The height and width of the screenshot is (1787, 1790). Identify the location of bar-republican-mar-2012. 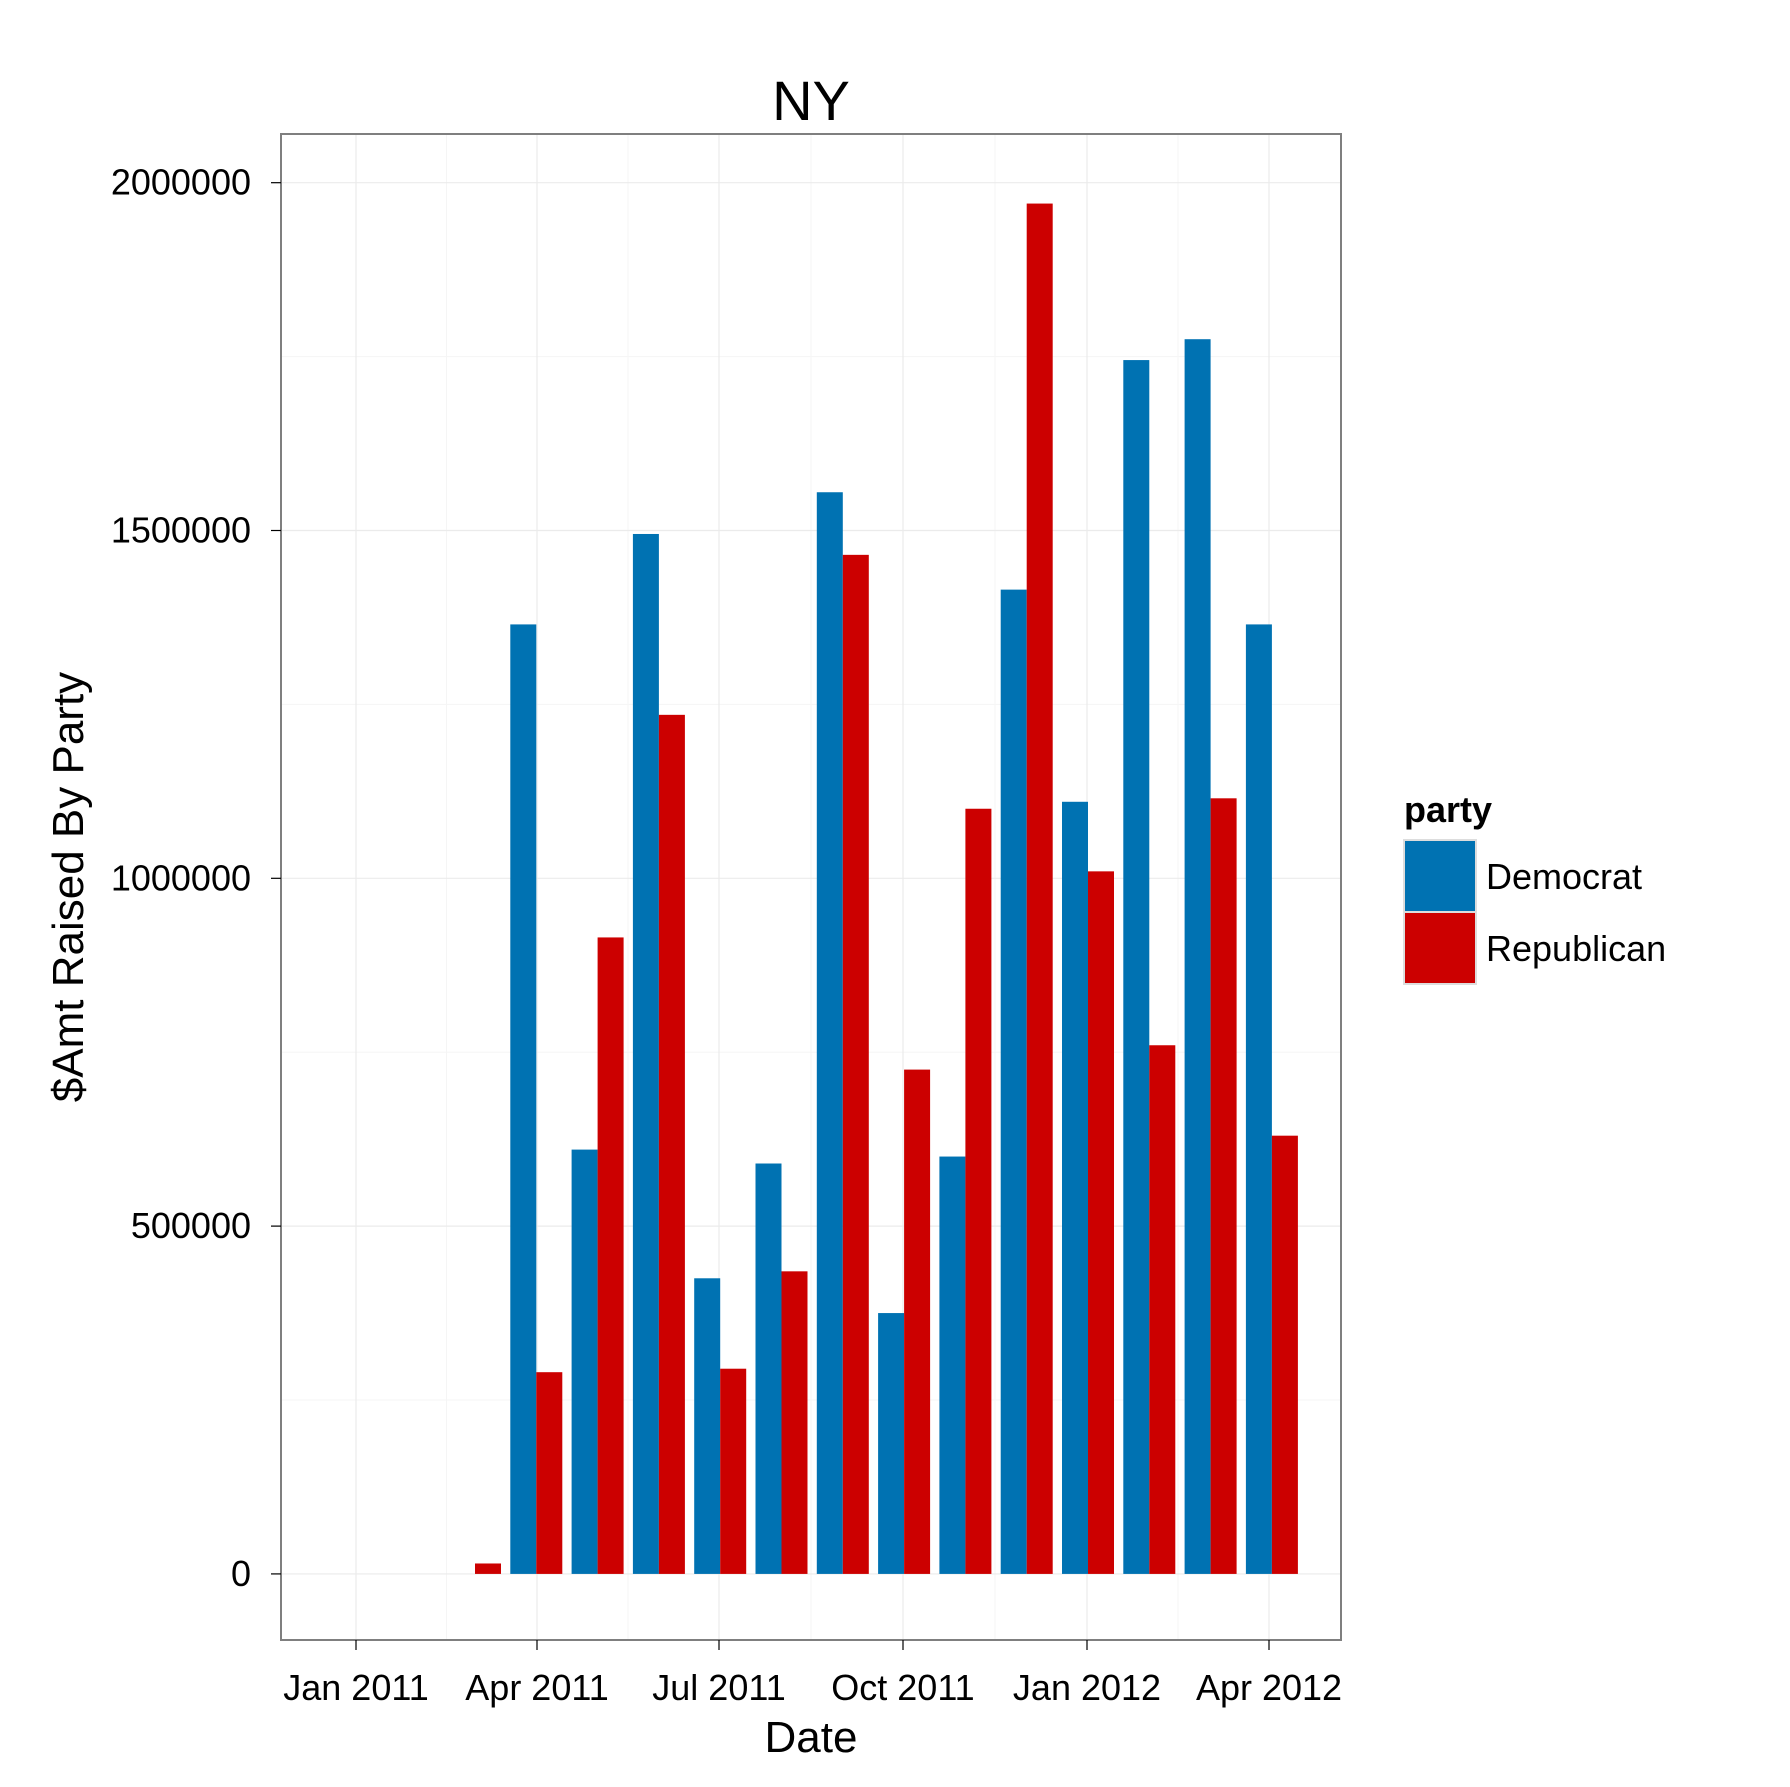
(1284, 1354).